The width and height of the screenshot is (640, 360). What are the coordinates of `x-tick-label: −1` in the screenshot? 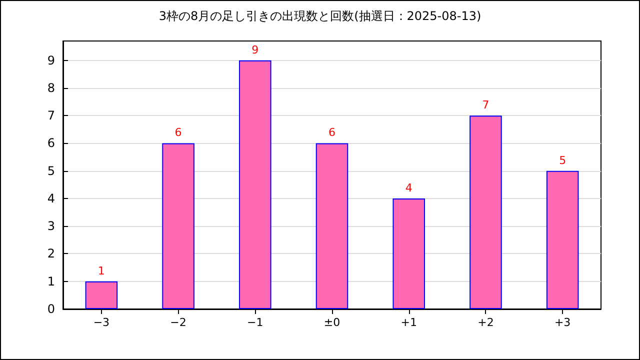 It's located at (255, 322).